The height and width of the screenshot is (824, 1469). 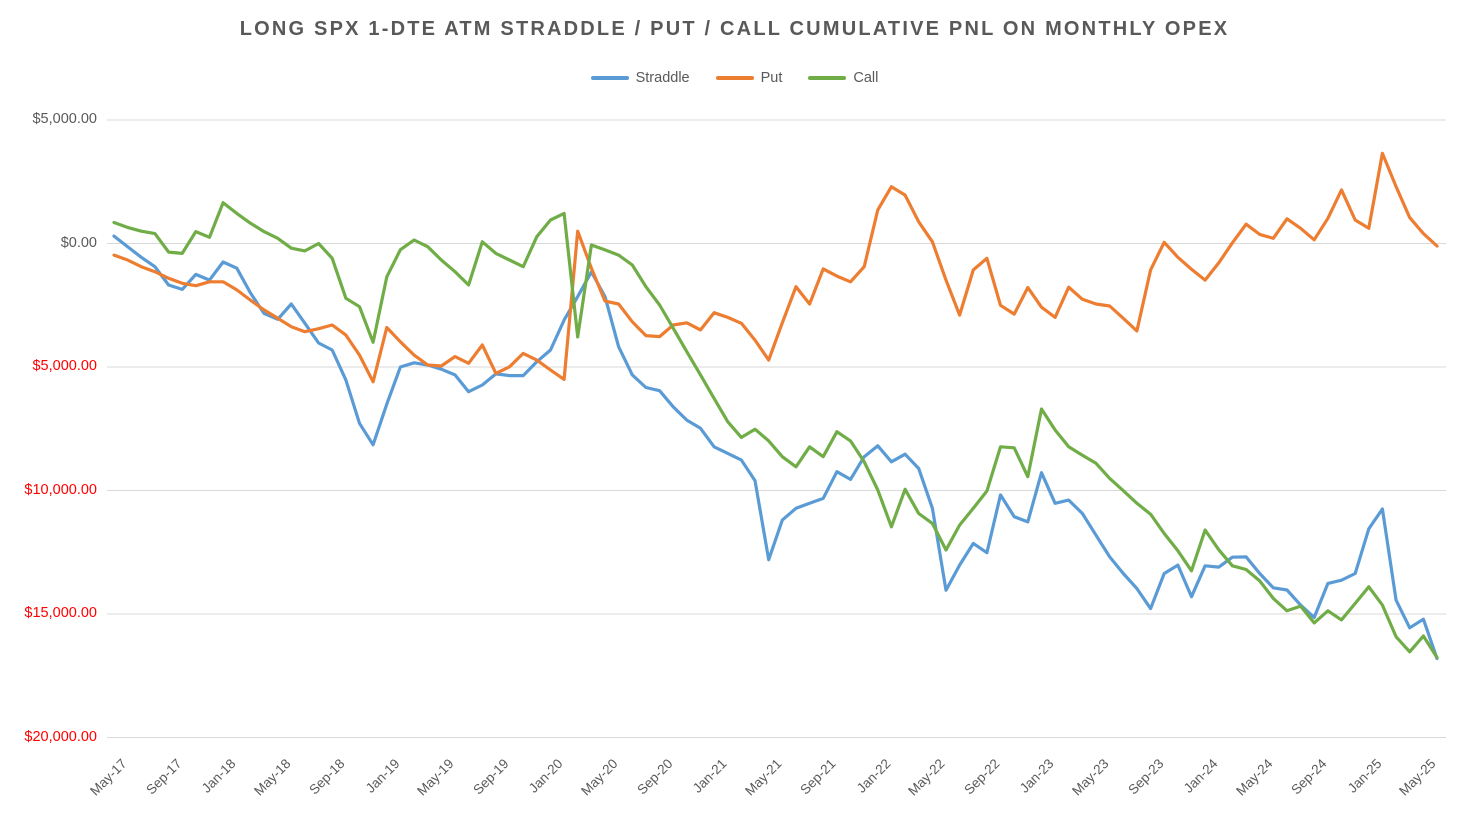 What do you see at coordinates (60, 736) in the screenshot?
I see `y-axis-tick-label: $20,000.00` at bounding box center [60, 736].